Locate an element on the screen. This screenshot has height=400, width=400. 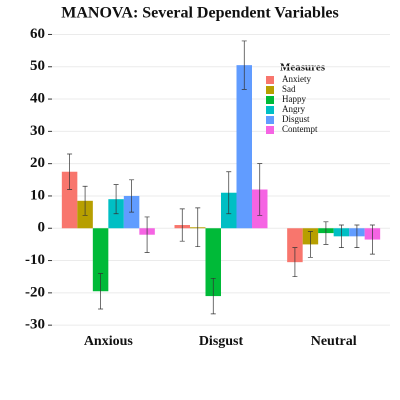
legend-label: Contempt is located at coordinates (300, 129).